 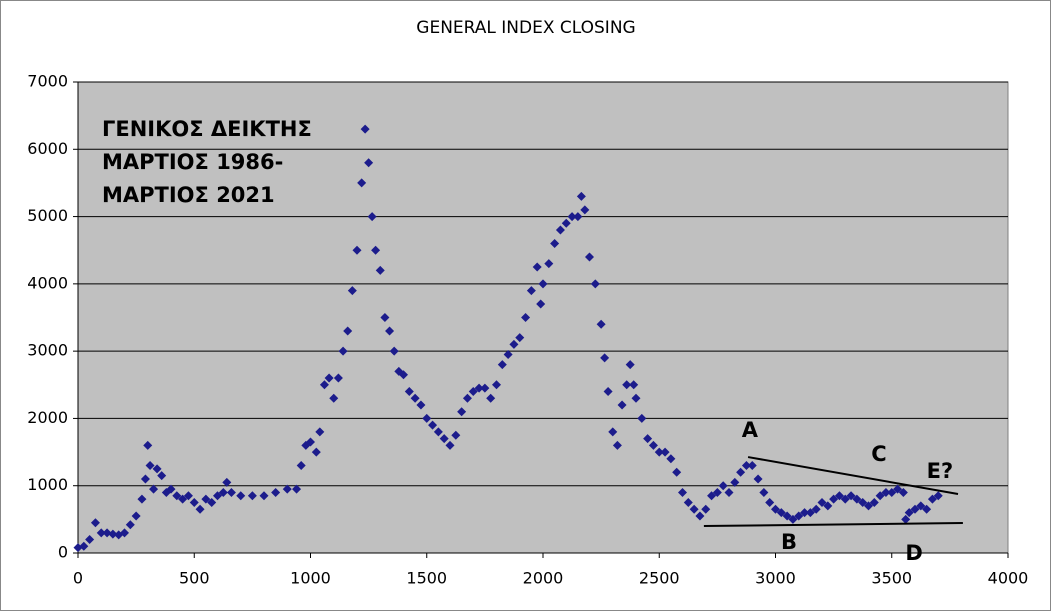 I want to click on x-tick-label: 3000, so click(x=775, y=578).